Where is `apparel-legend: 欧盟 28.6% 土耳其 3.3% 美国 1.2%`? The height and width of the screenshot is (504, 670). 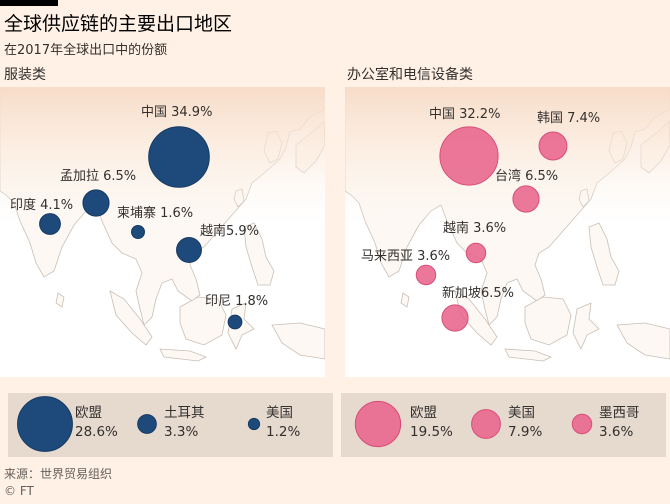 apparel-legend: 欧盟 28.6% 土耳其 3.3% 美国 1.2% is located at coordinates (170, 425).